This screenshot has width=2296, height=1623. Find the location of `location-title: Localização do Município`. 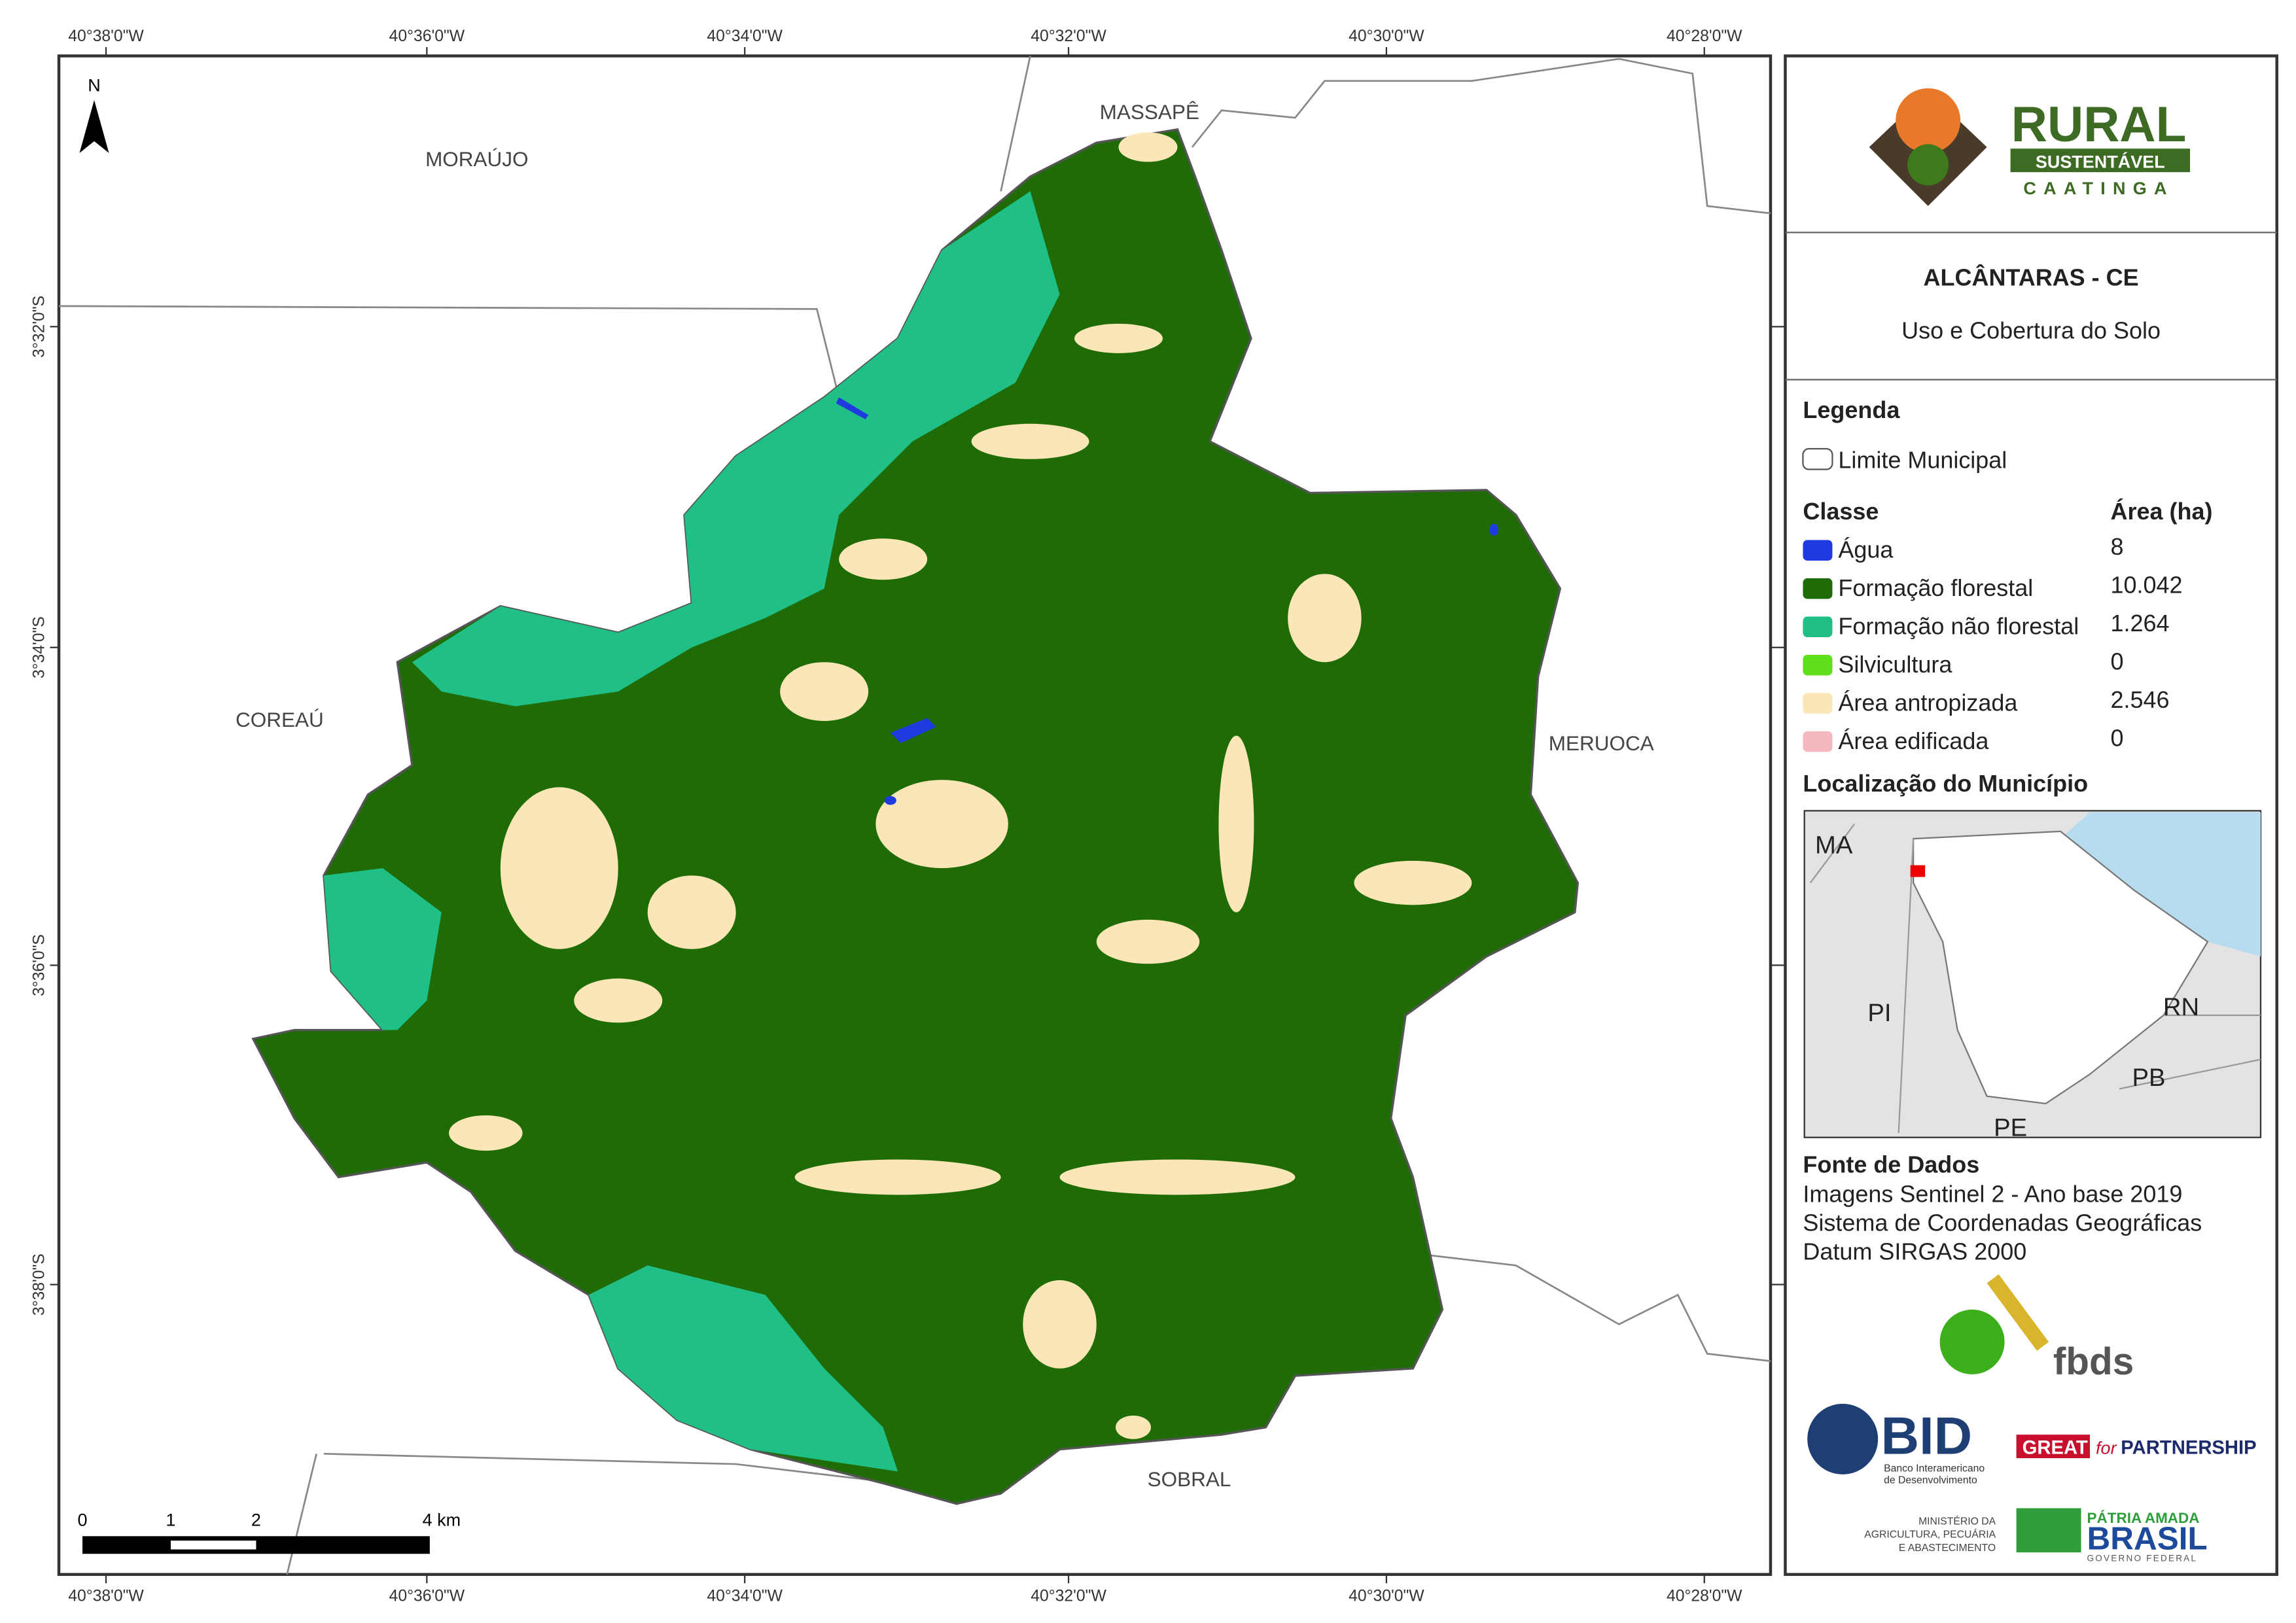

location-title: Localização do Município is located at coordinates (1945, 784).